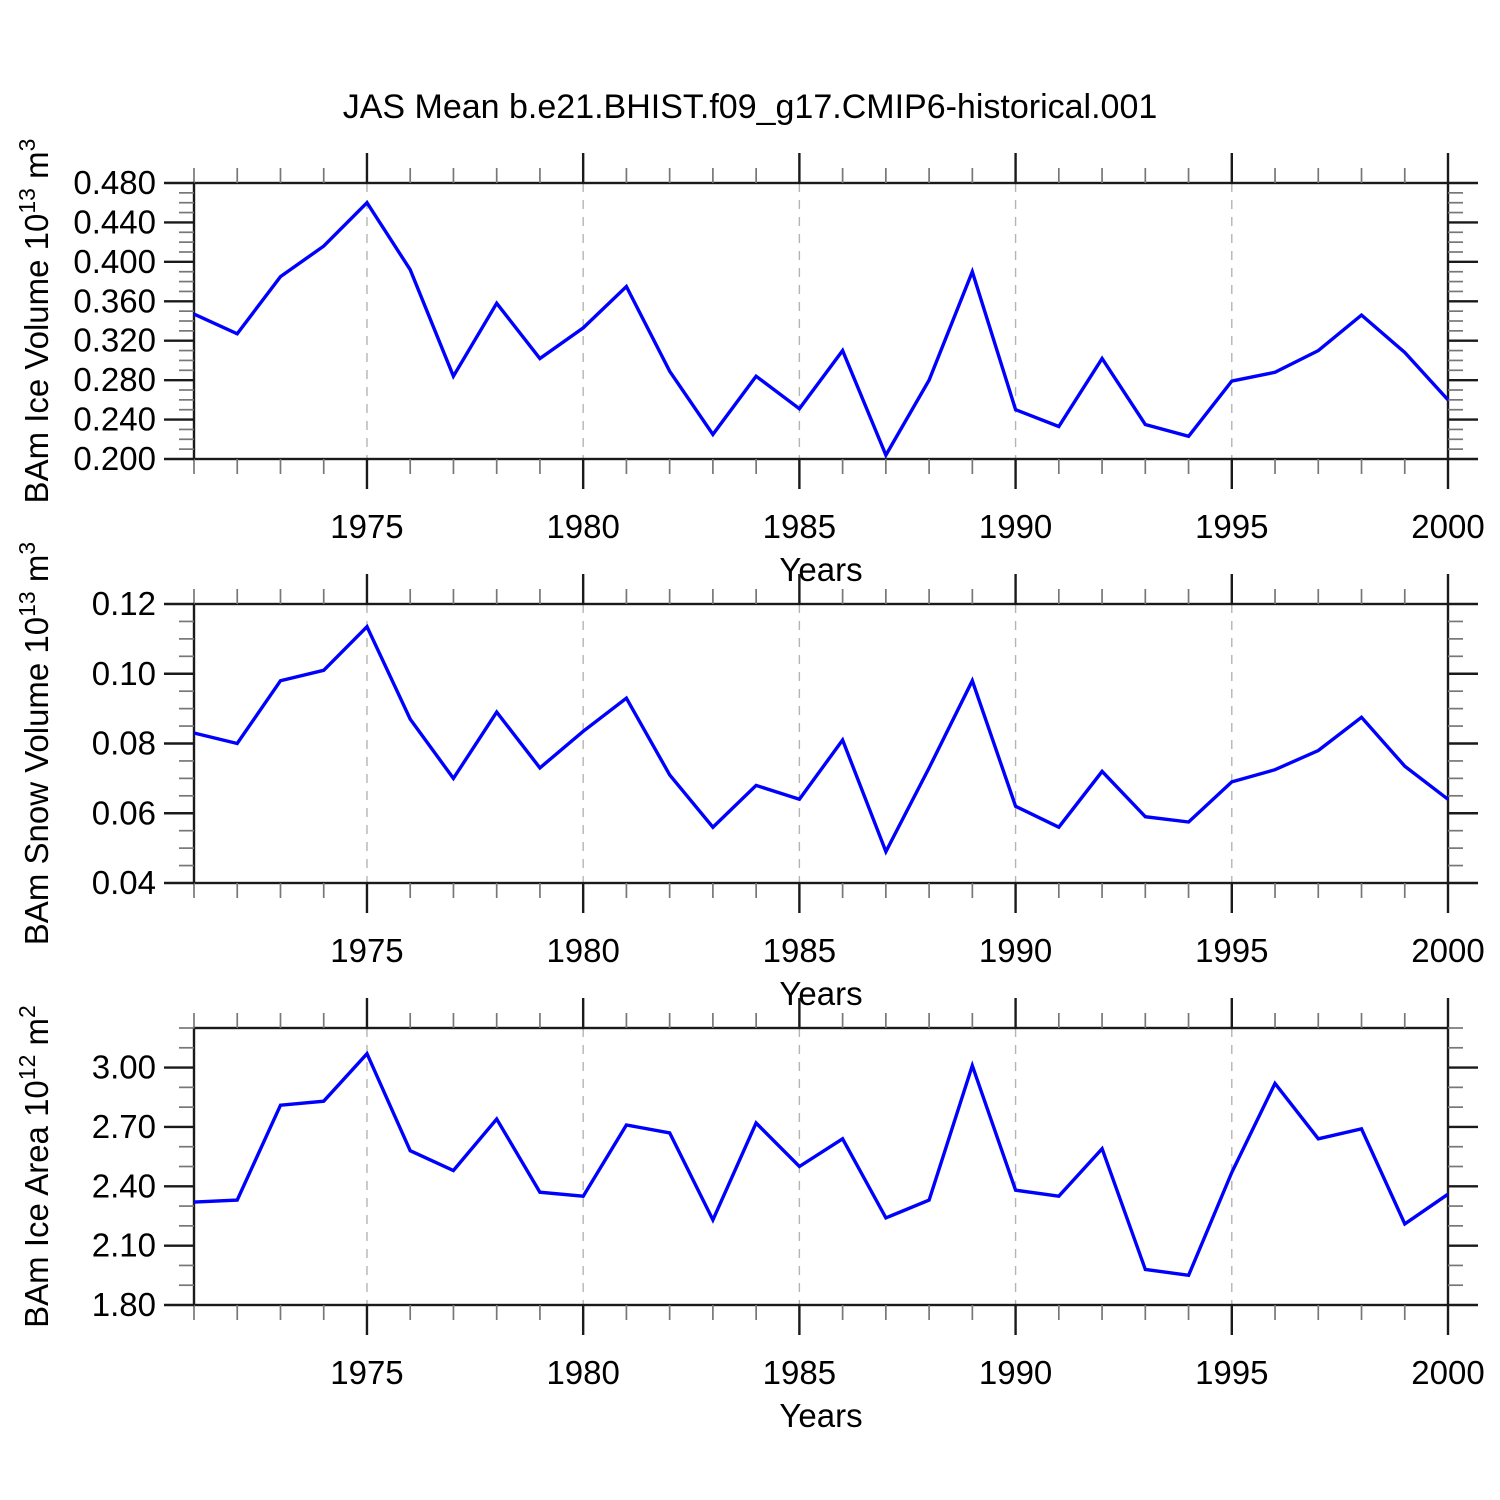 The width and height of the screenshot is (1500, 1500). What do you see at coordinates (114, 458) in the screenshot?
I see `y-tick-label: 0.200` at bounding box center [114, 458].